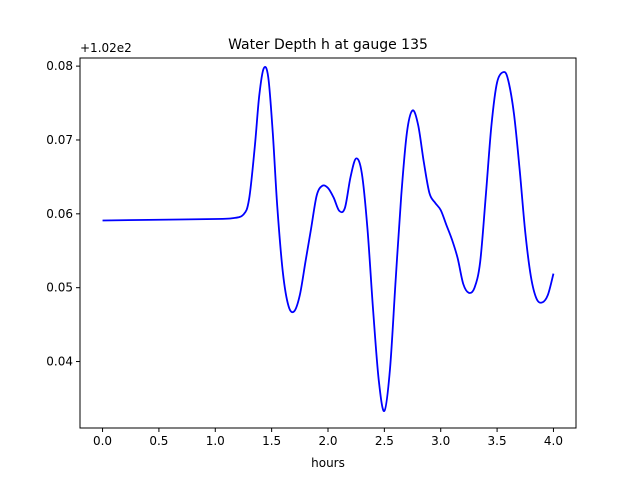  Describe the element at coordinates (215, 441) in the screenshot. I see `x-tick-label: 1.0` at that location.